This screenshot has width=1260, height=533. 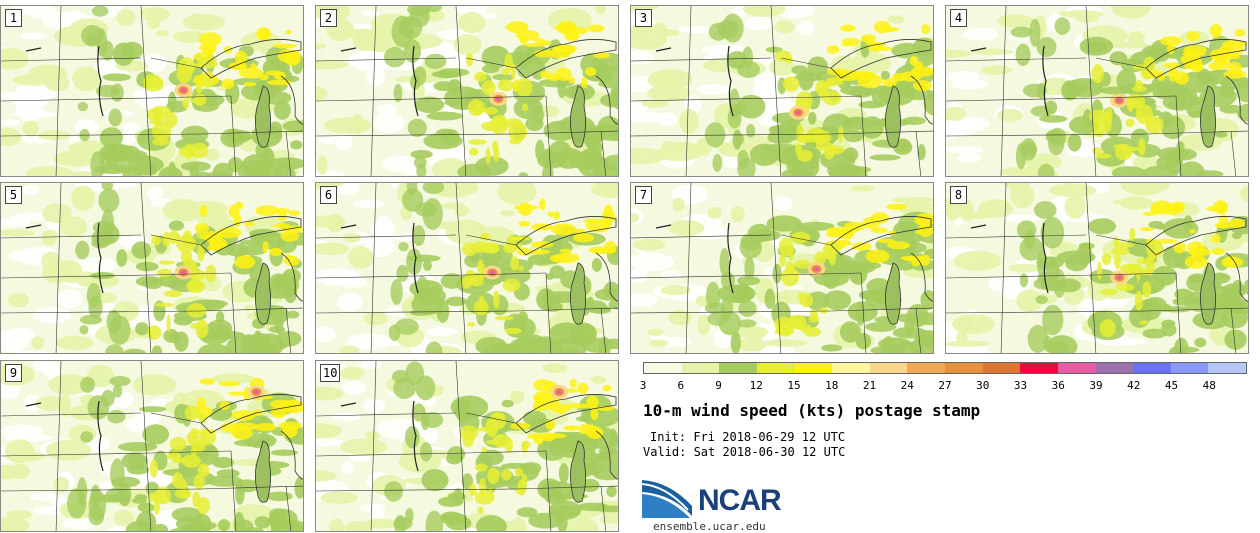 What do you see at coordinates (756, 385) in the screenshot?
I see `colorbar-tick-label: 12` at bounding box center [756, 385].